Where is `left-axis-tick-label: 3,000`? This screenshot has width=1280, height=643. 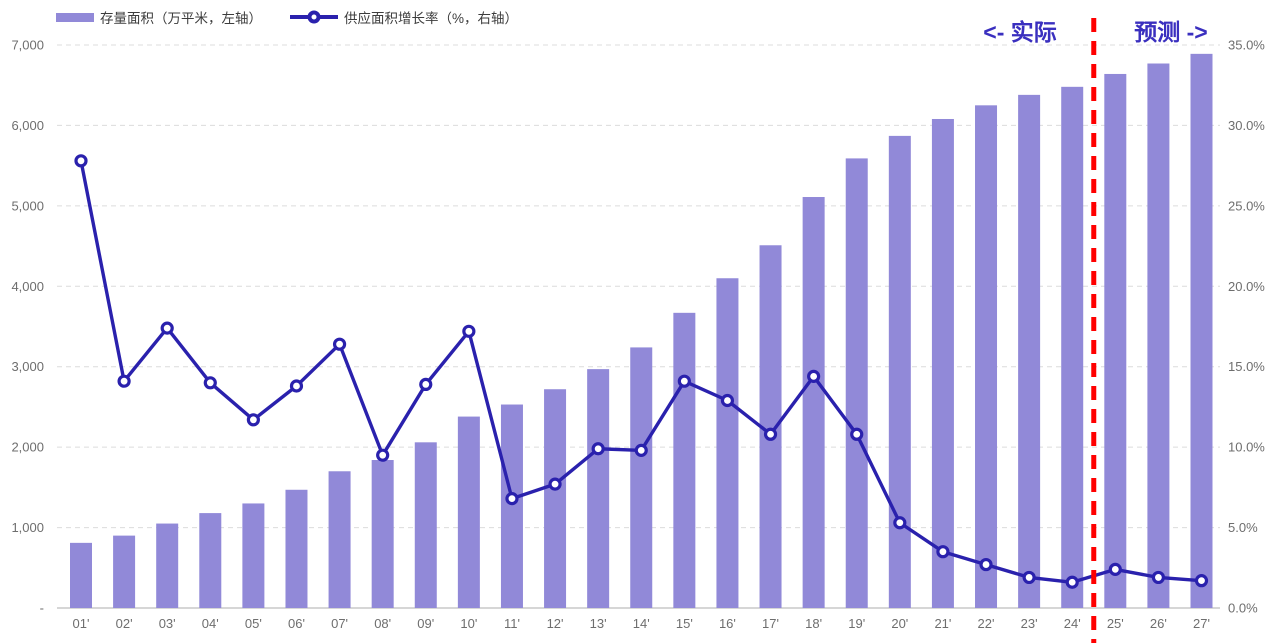 left-axis-tick-label: 3,000 is located at coordinates (27, 366).